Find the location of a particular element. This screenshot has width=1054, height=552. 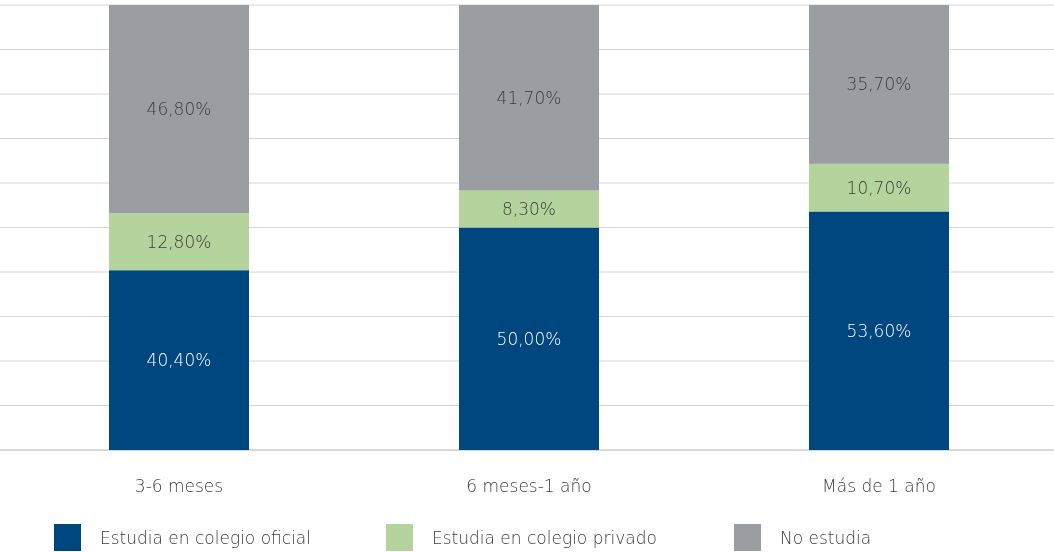

data-label: 10,70% is located at coordinates (879, 187).